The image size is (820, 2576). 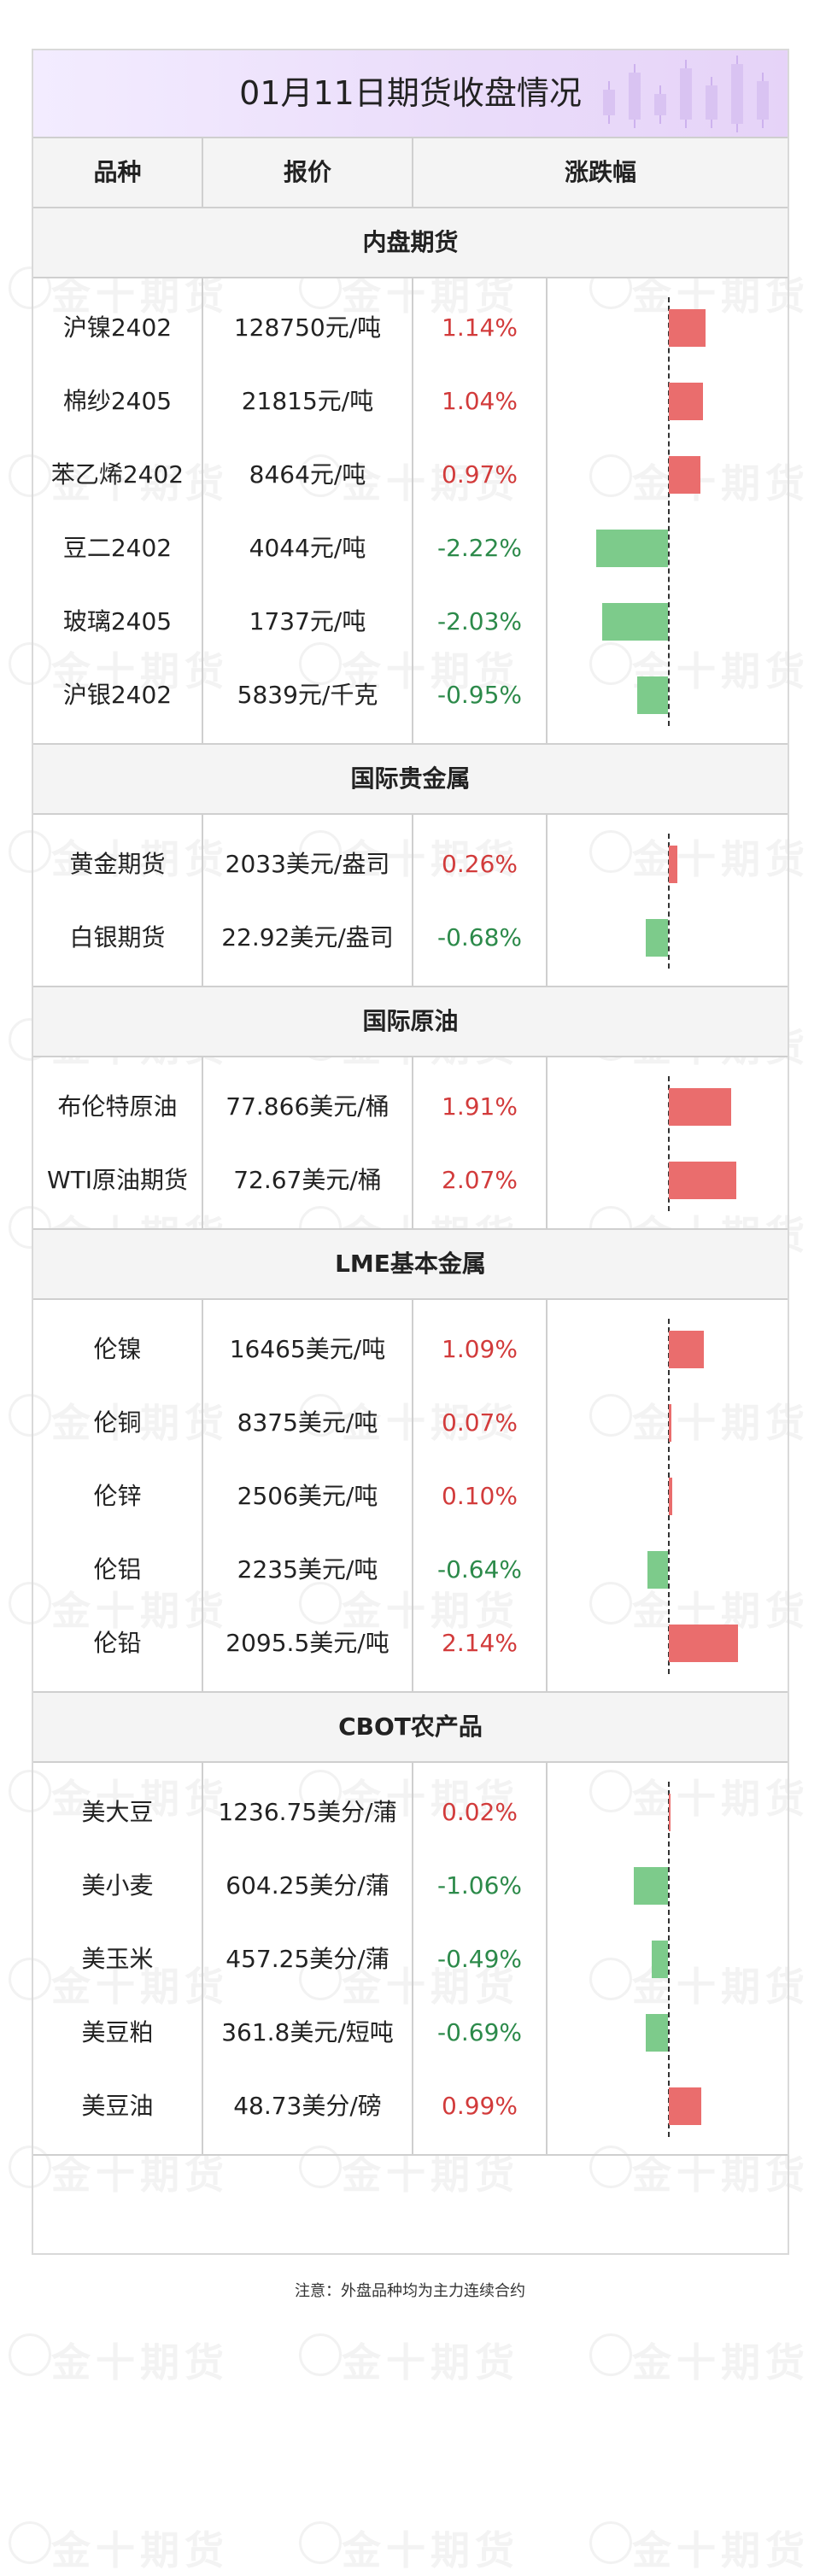 I want to click on candlestick-decoration-icon, so click(x=688, y=95).